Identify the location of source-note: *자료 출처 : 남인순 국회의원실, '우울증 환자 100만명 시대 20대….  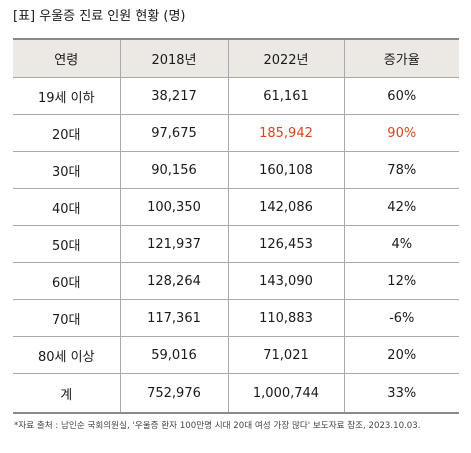
(217, 426).